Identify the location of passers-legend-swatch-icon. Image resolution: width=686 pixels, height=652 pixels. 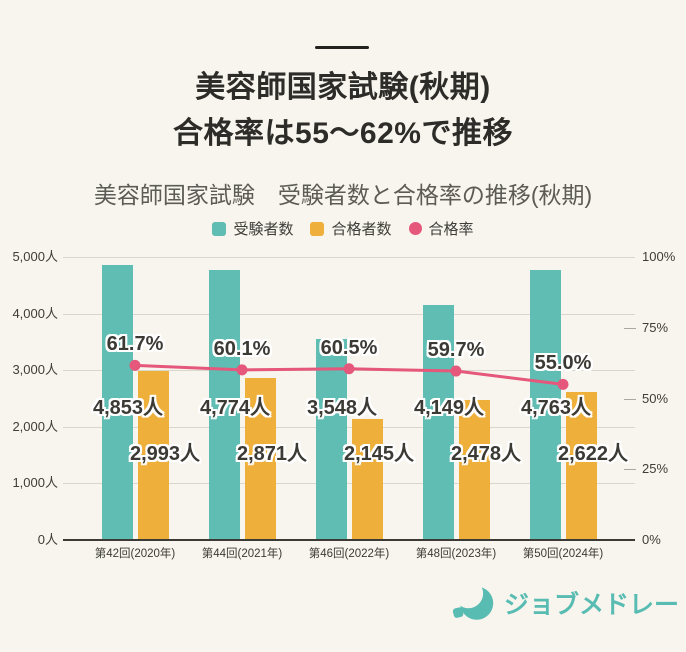
(317, 228).